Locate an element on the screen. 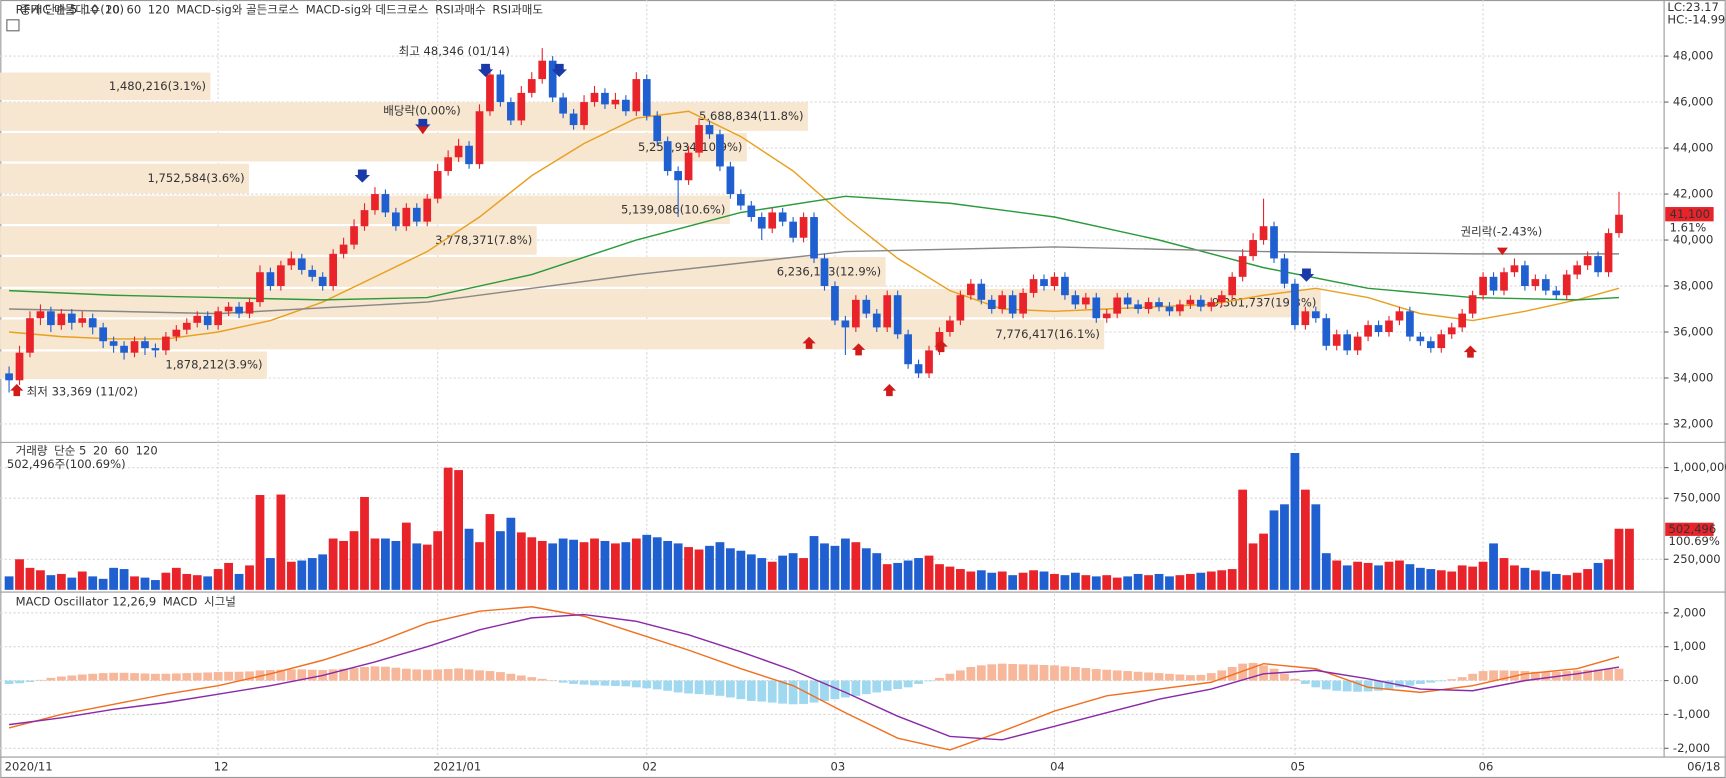  y-tick-label: 44,000 is located at coordinates (1693, 148).